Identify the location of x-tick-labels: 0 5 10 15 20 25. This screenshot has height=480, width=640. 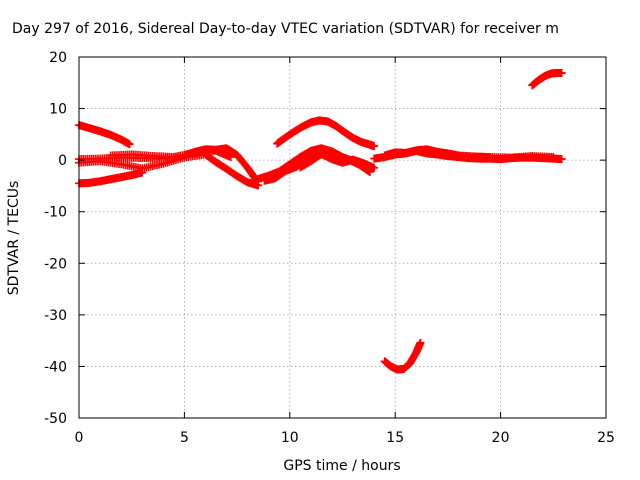
(345, 438).